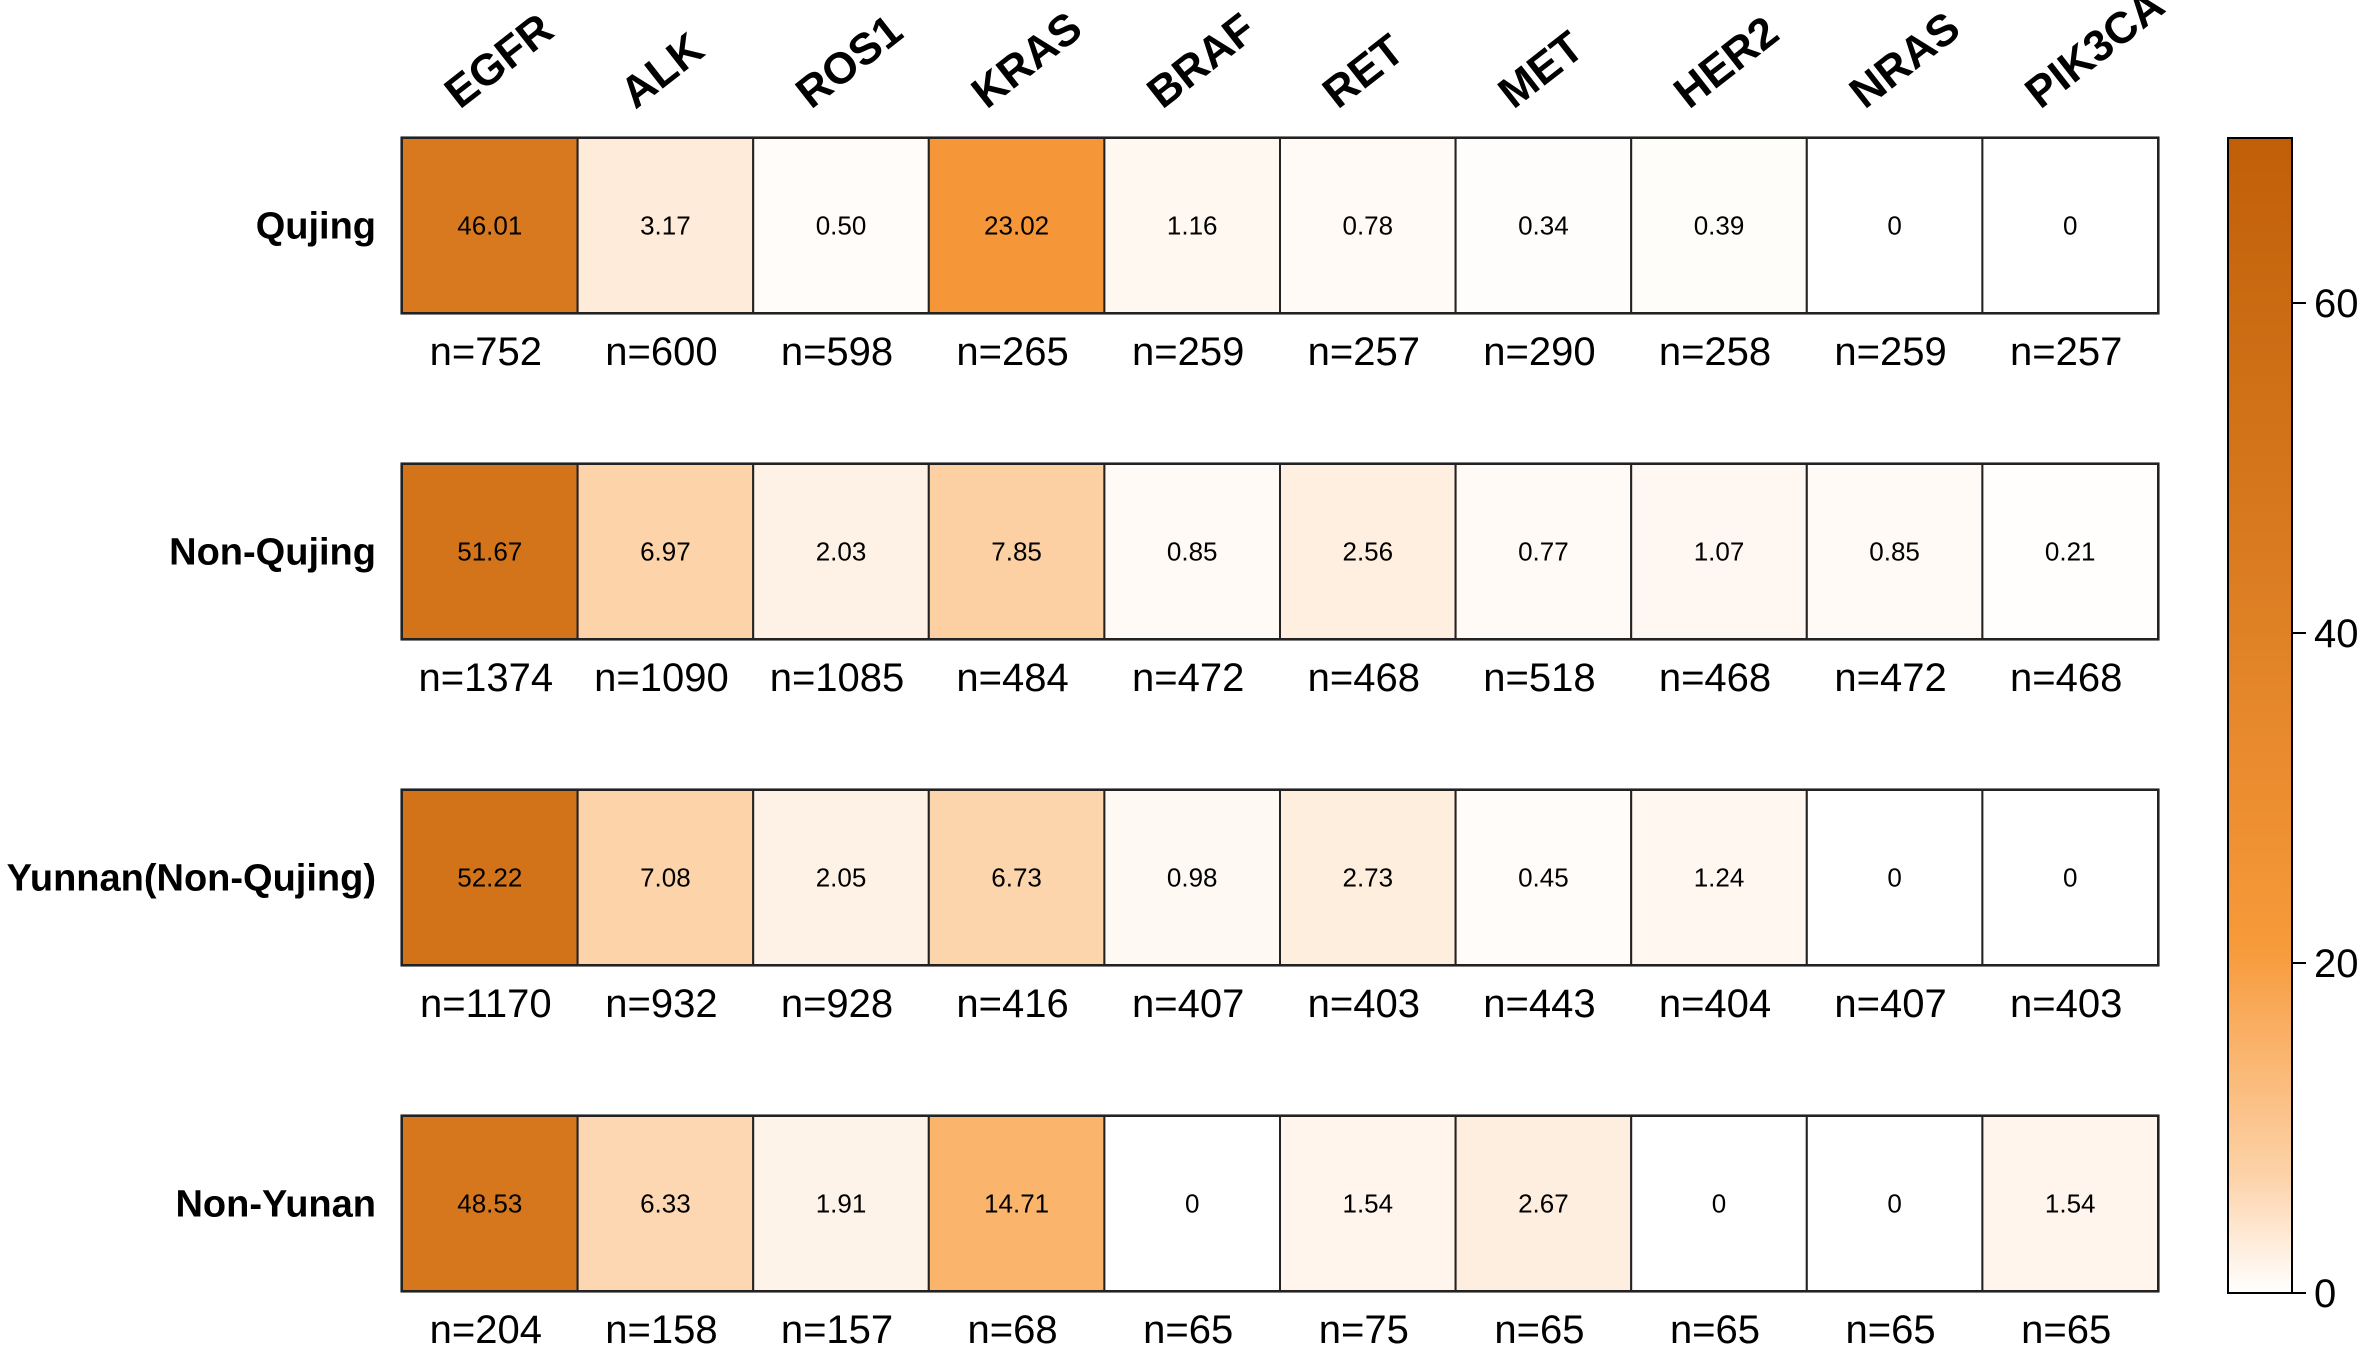  What do you see at coordinates (1715, 1004) in the screenshot?
I see `sample-size-label: n=404` at bounding box center [1715, 1004].